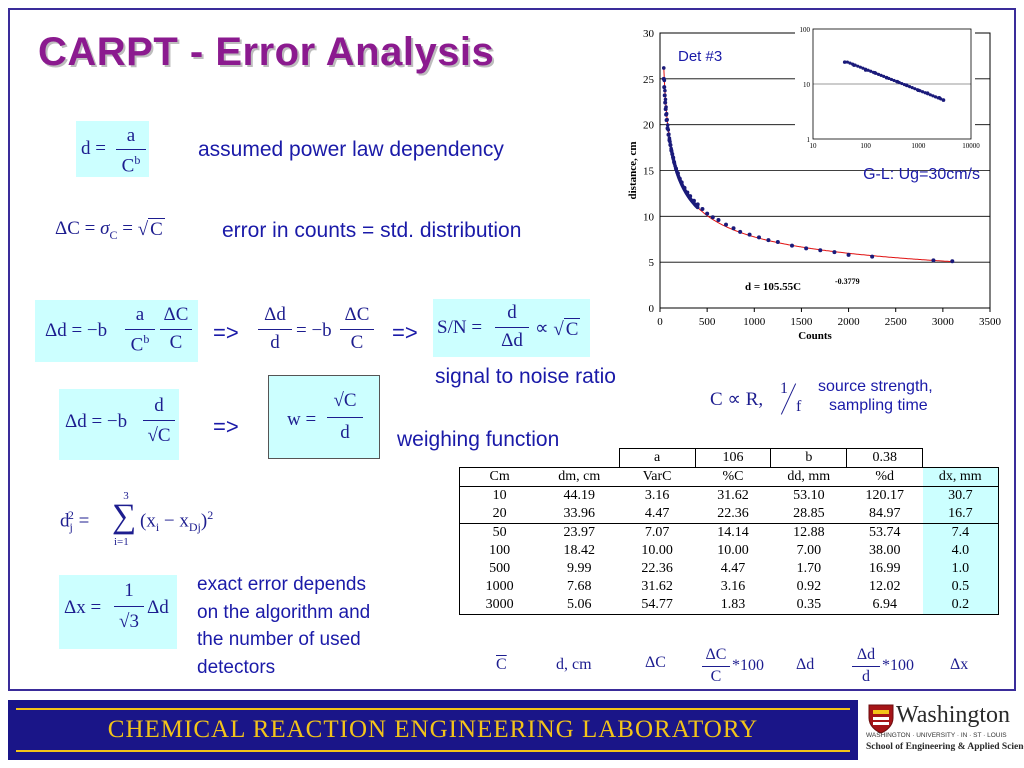 The image size is (1024, 768). What do you see at coordinates (324, 417) in the screenshot?
I see `weighing-equation: w = √C d` at bounding box center [324, 417].